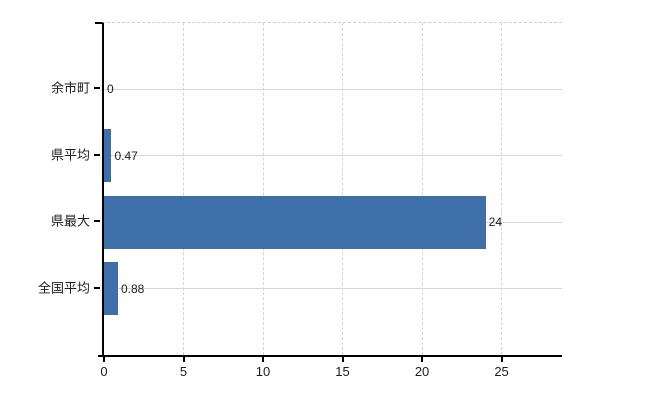  I want to click on x-tick-label: 5, so click(183, 371).